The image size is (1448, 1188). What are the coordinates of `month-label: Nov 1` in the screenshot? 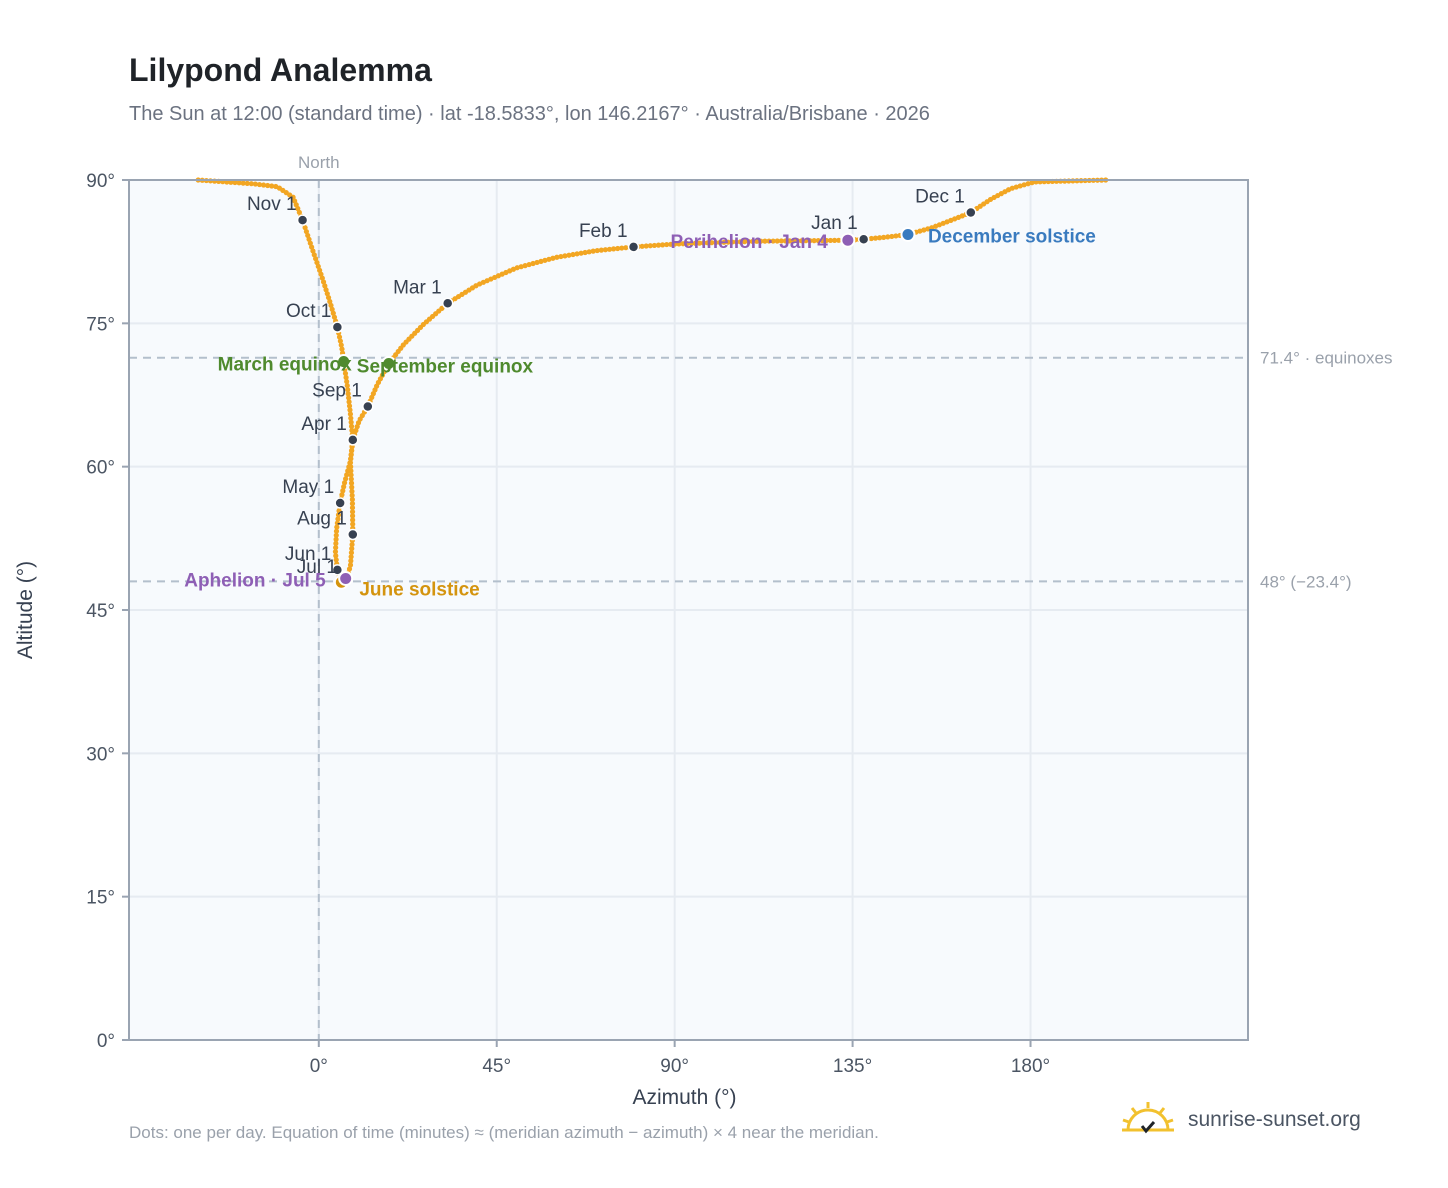 It's located at (272, 204).